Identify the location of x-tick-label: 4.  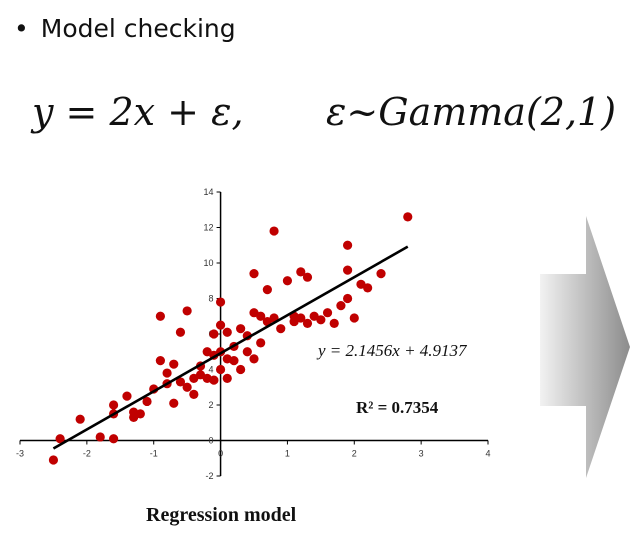
(487, 454).